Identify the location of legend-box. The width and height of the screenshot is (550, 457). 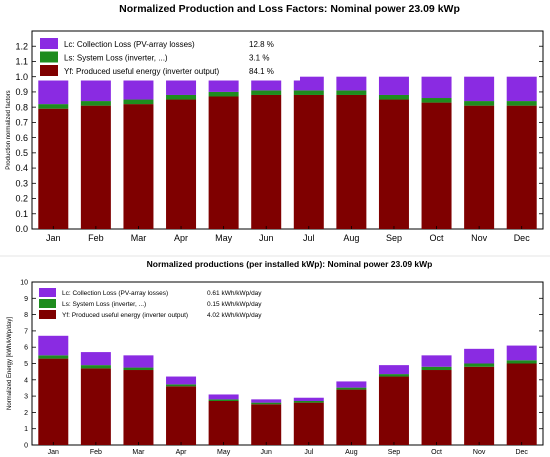
(169, 58).